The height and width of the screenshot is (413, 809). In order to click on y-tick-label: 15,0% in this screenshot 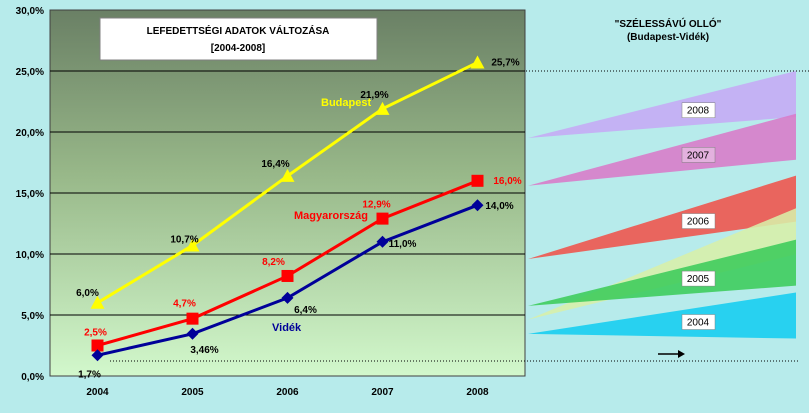, I will do `click(30, 194)`.